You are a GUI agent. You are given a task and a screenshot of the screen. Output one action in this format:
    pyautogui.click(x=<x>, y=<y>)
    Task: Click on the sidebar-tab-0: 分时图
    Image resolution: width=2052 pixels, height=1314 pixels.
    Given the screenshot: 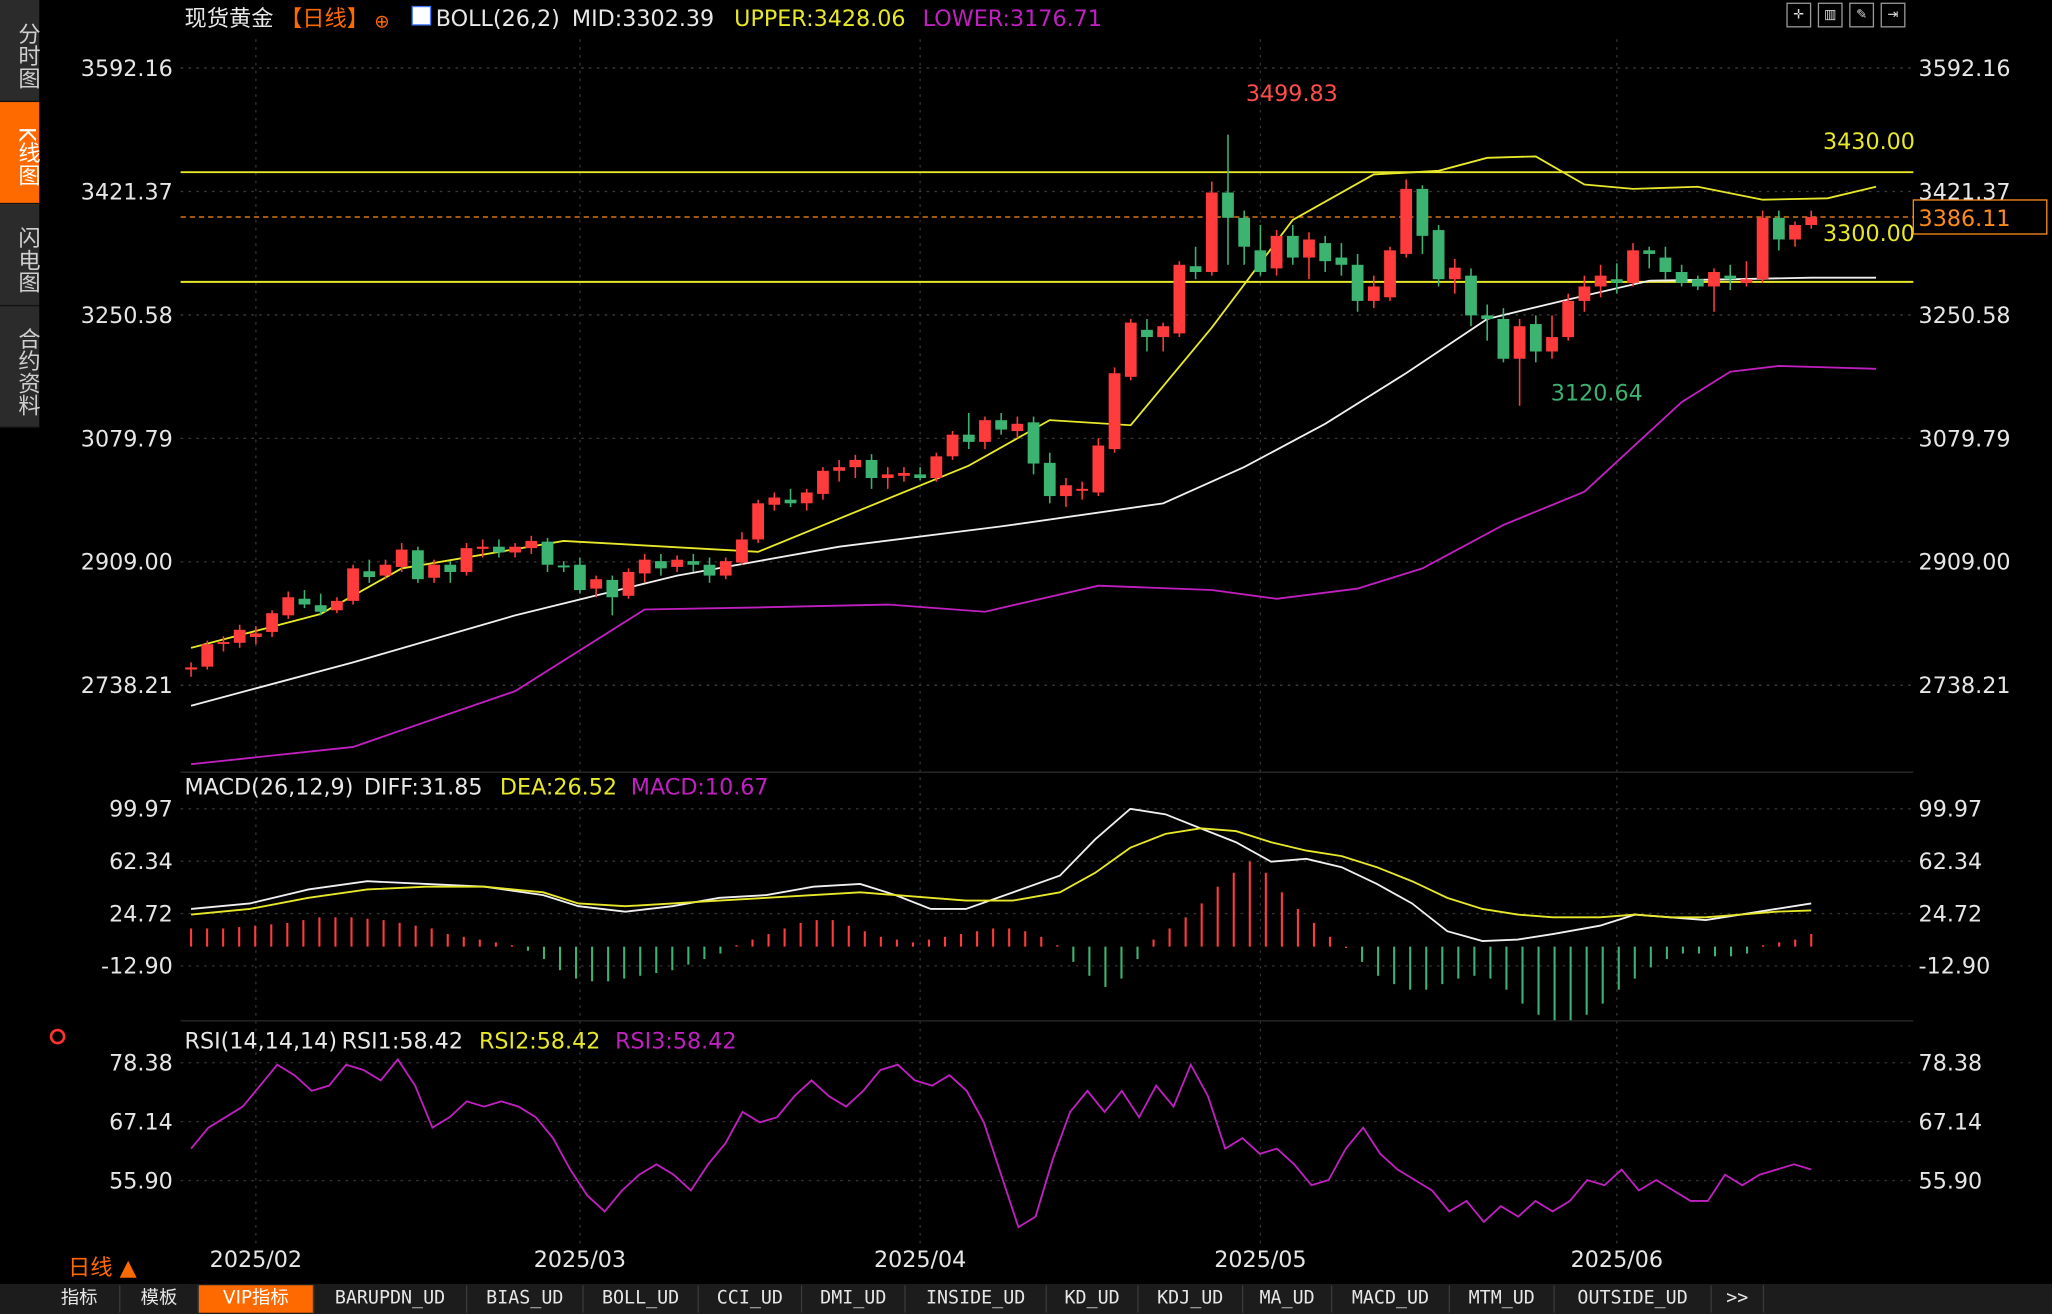 What is the action you would take?
    pyautogui.click(x=20, y=51)
    